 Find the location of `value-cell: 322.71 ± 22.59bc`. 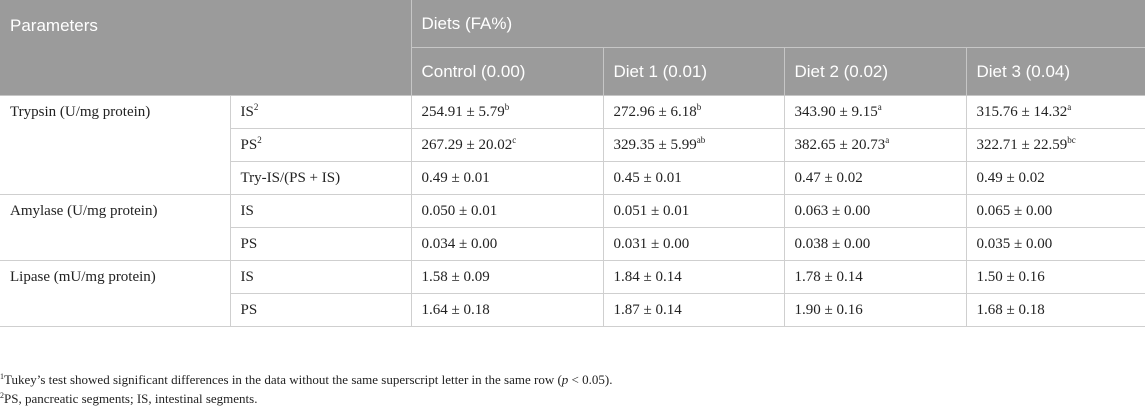

value-cell: 322.71 ± 22.59bc is located at coordinates (1055, 145).